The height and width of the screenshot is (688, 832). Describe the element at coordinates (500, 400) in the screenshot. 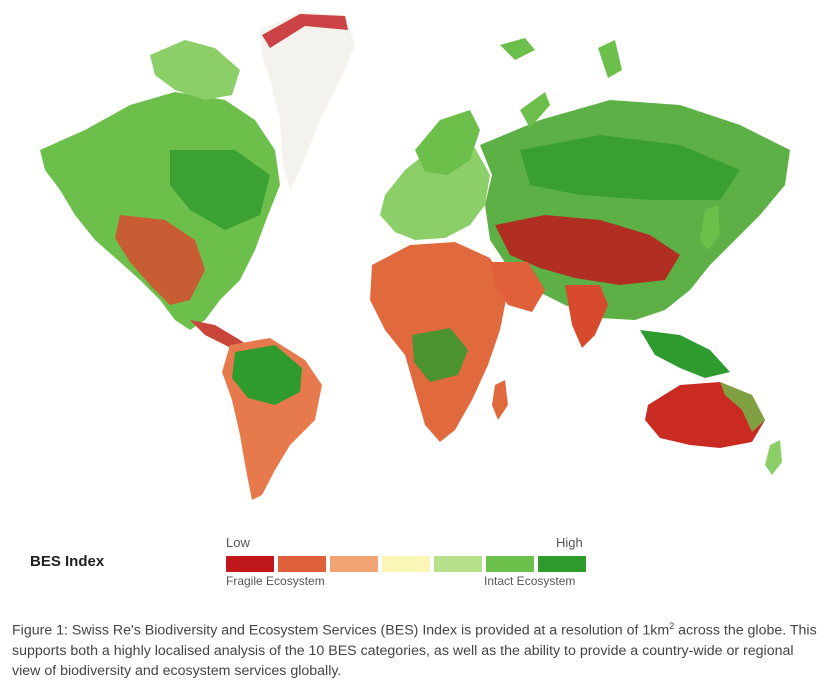

I see `region-madagascar` at that location.